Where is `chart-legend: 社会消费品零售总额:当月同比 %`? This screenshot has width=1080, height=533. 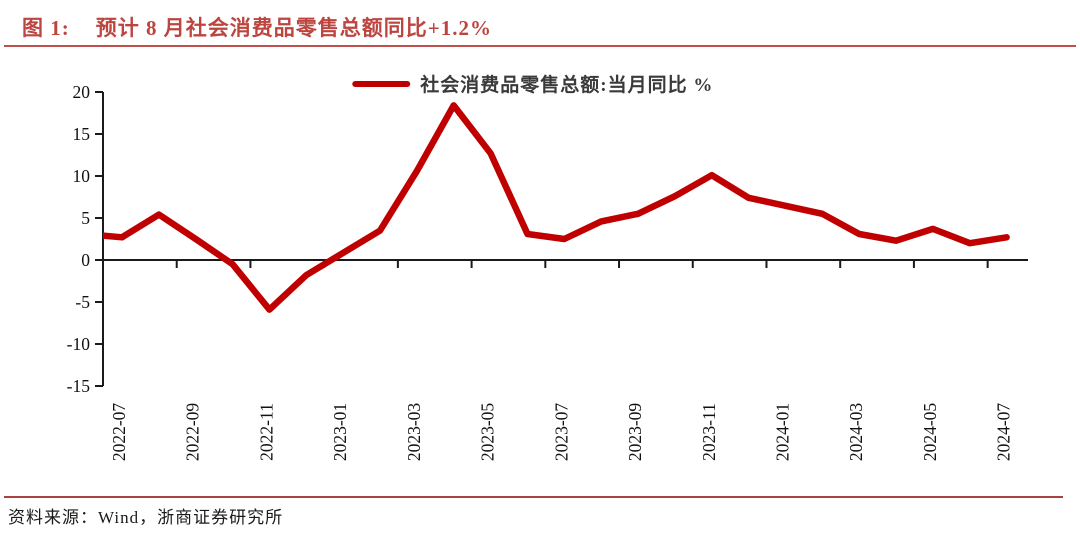
chart-legend: 社会消费品零售总额:当月同比 % is located at coordinates (532, 83).